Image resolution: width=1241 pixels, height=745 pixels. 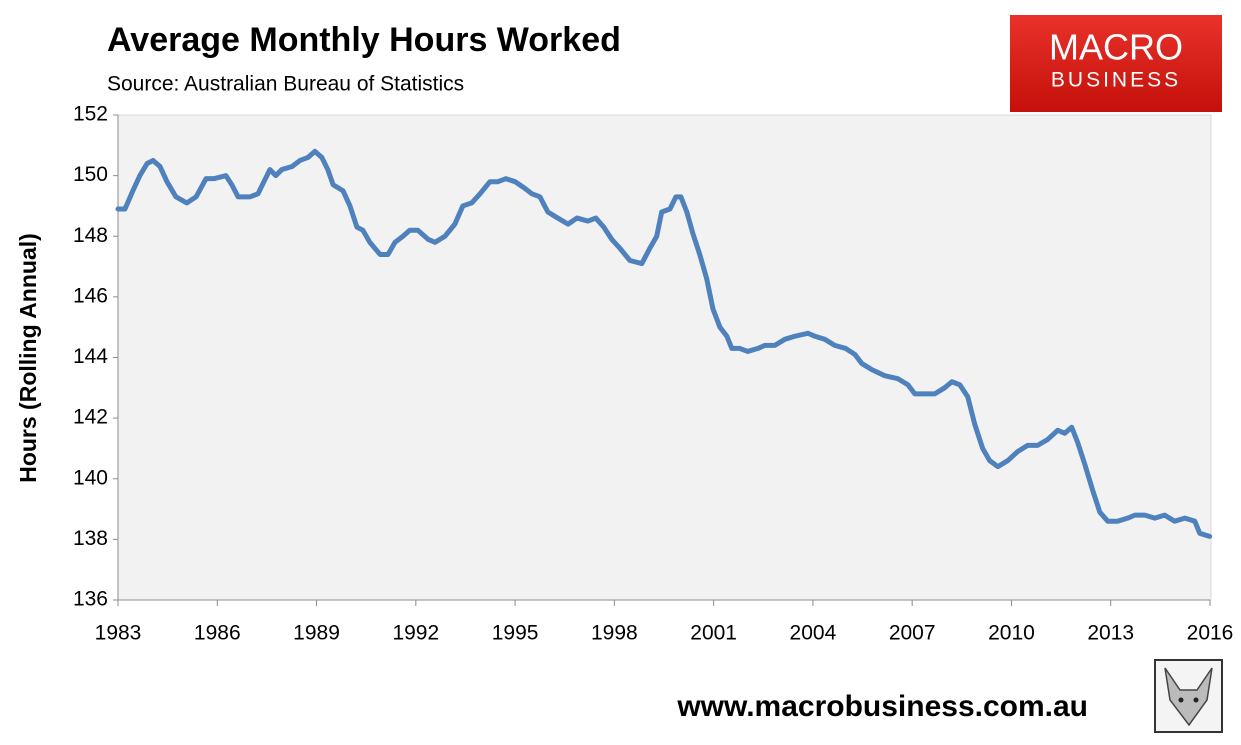 I want to click on x-tick-label: 1989, so click(x=316, y=633).